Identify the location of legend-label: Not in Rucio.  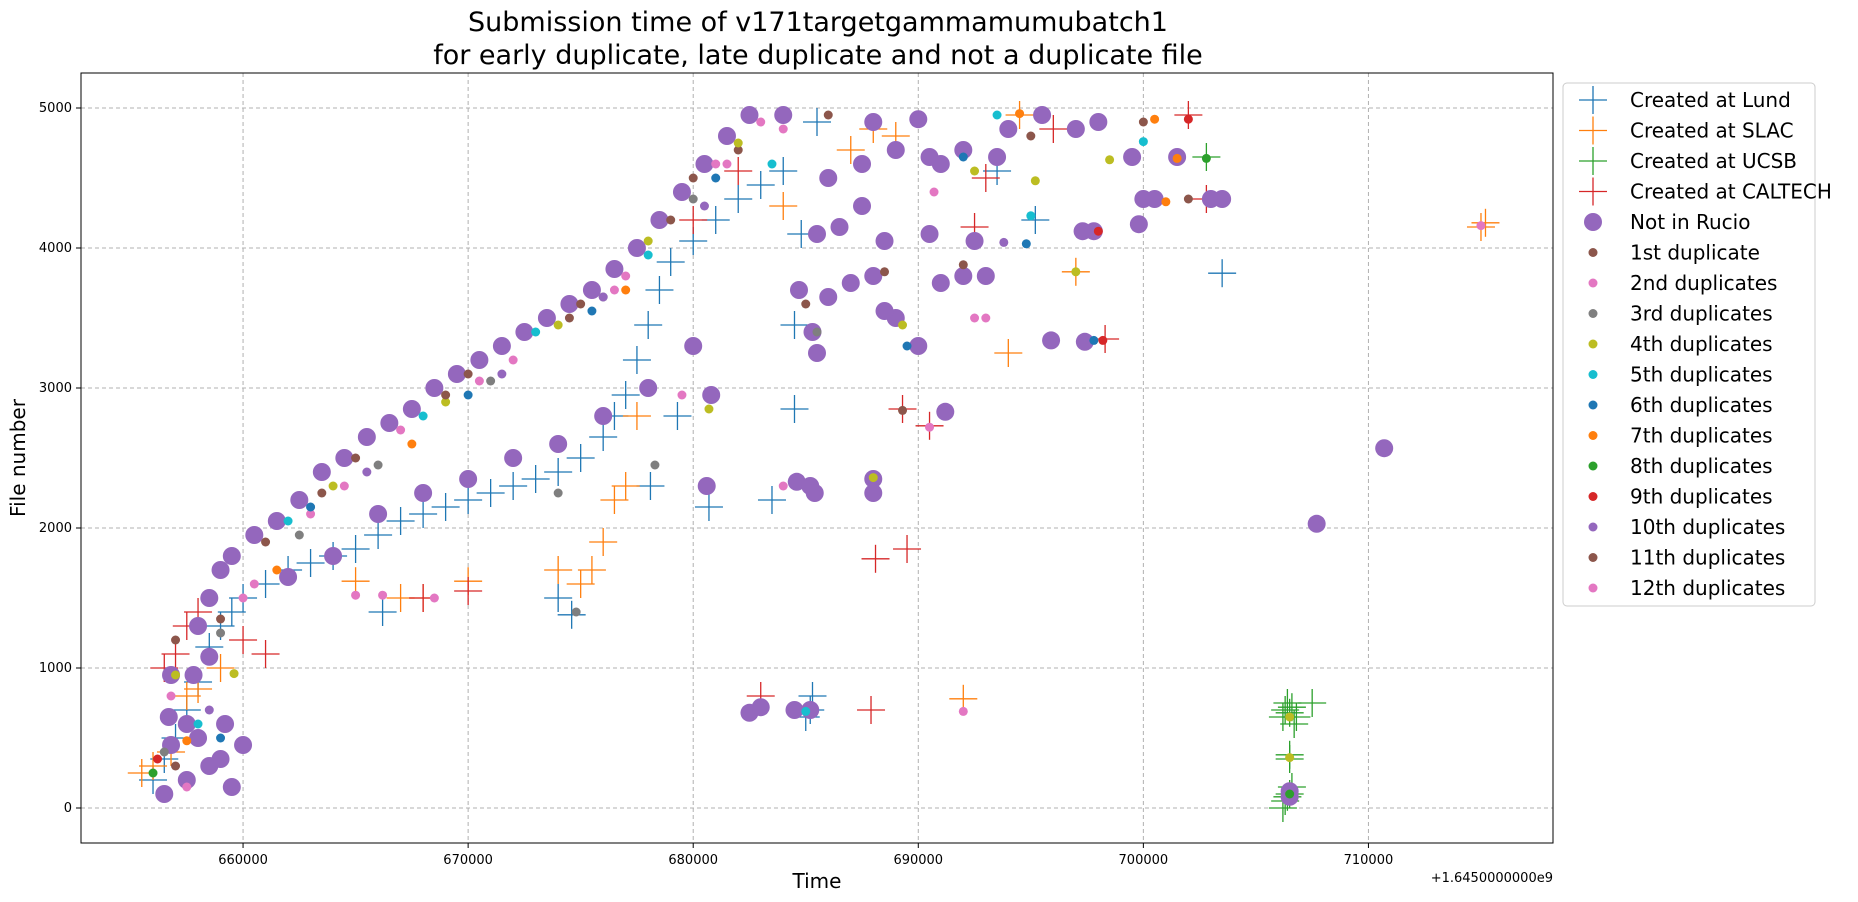
(1690, 222).